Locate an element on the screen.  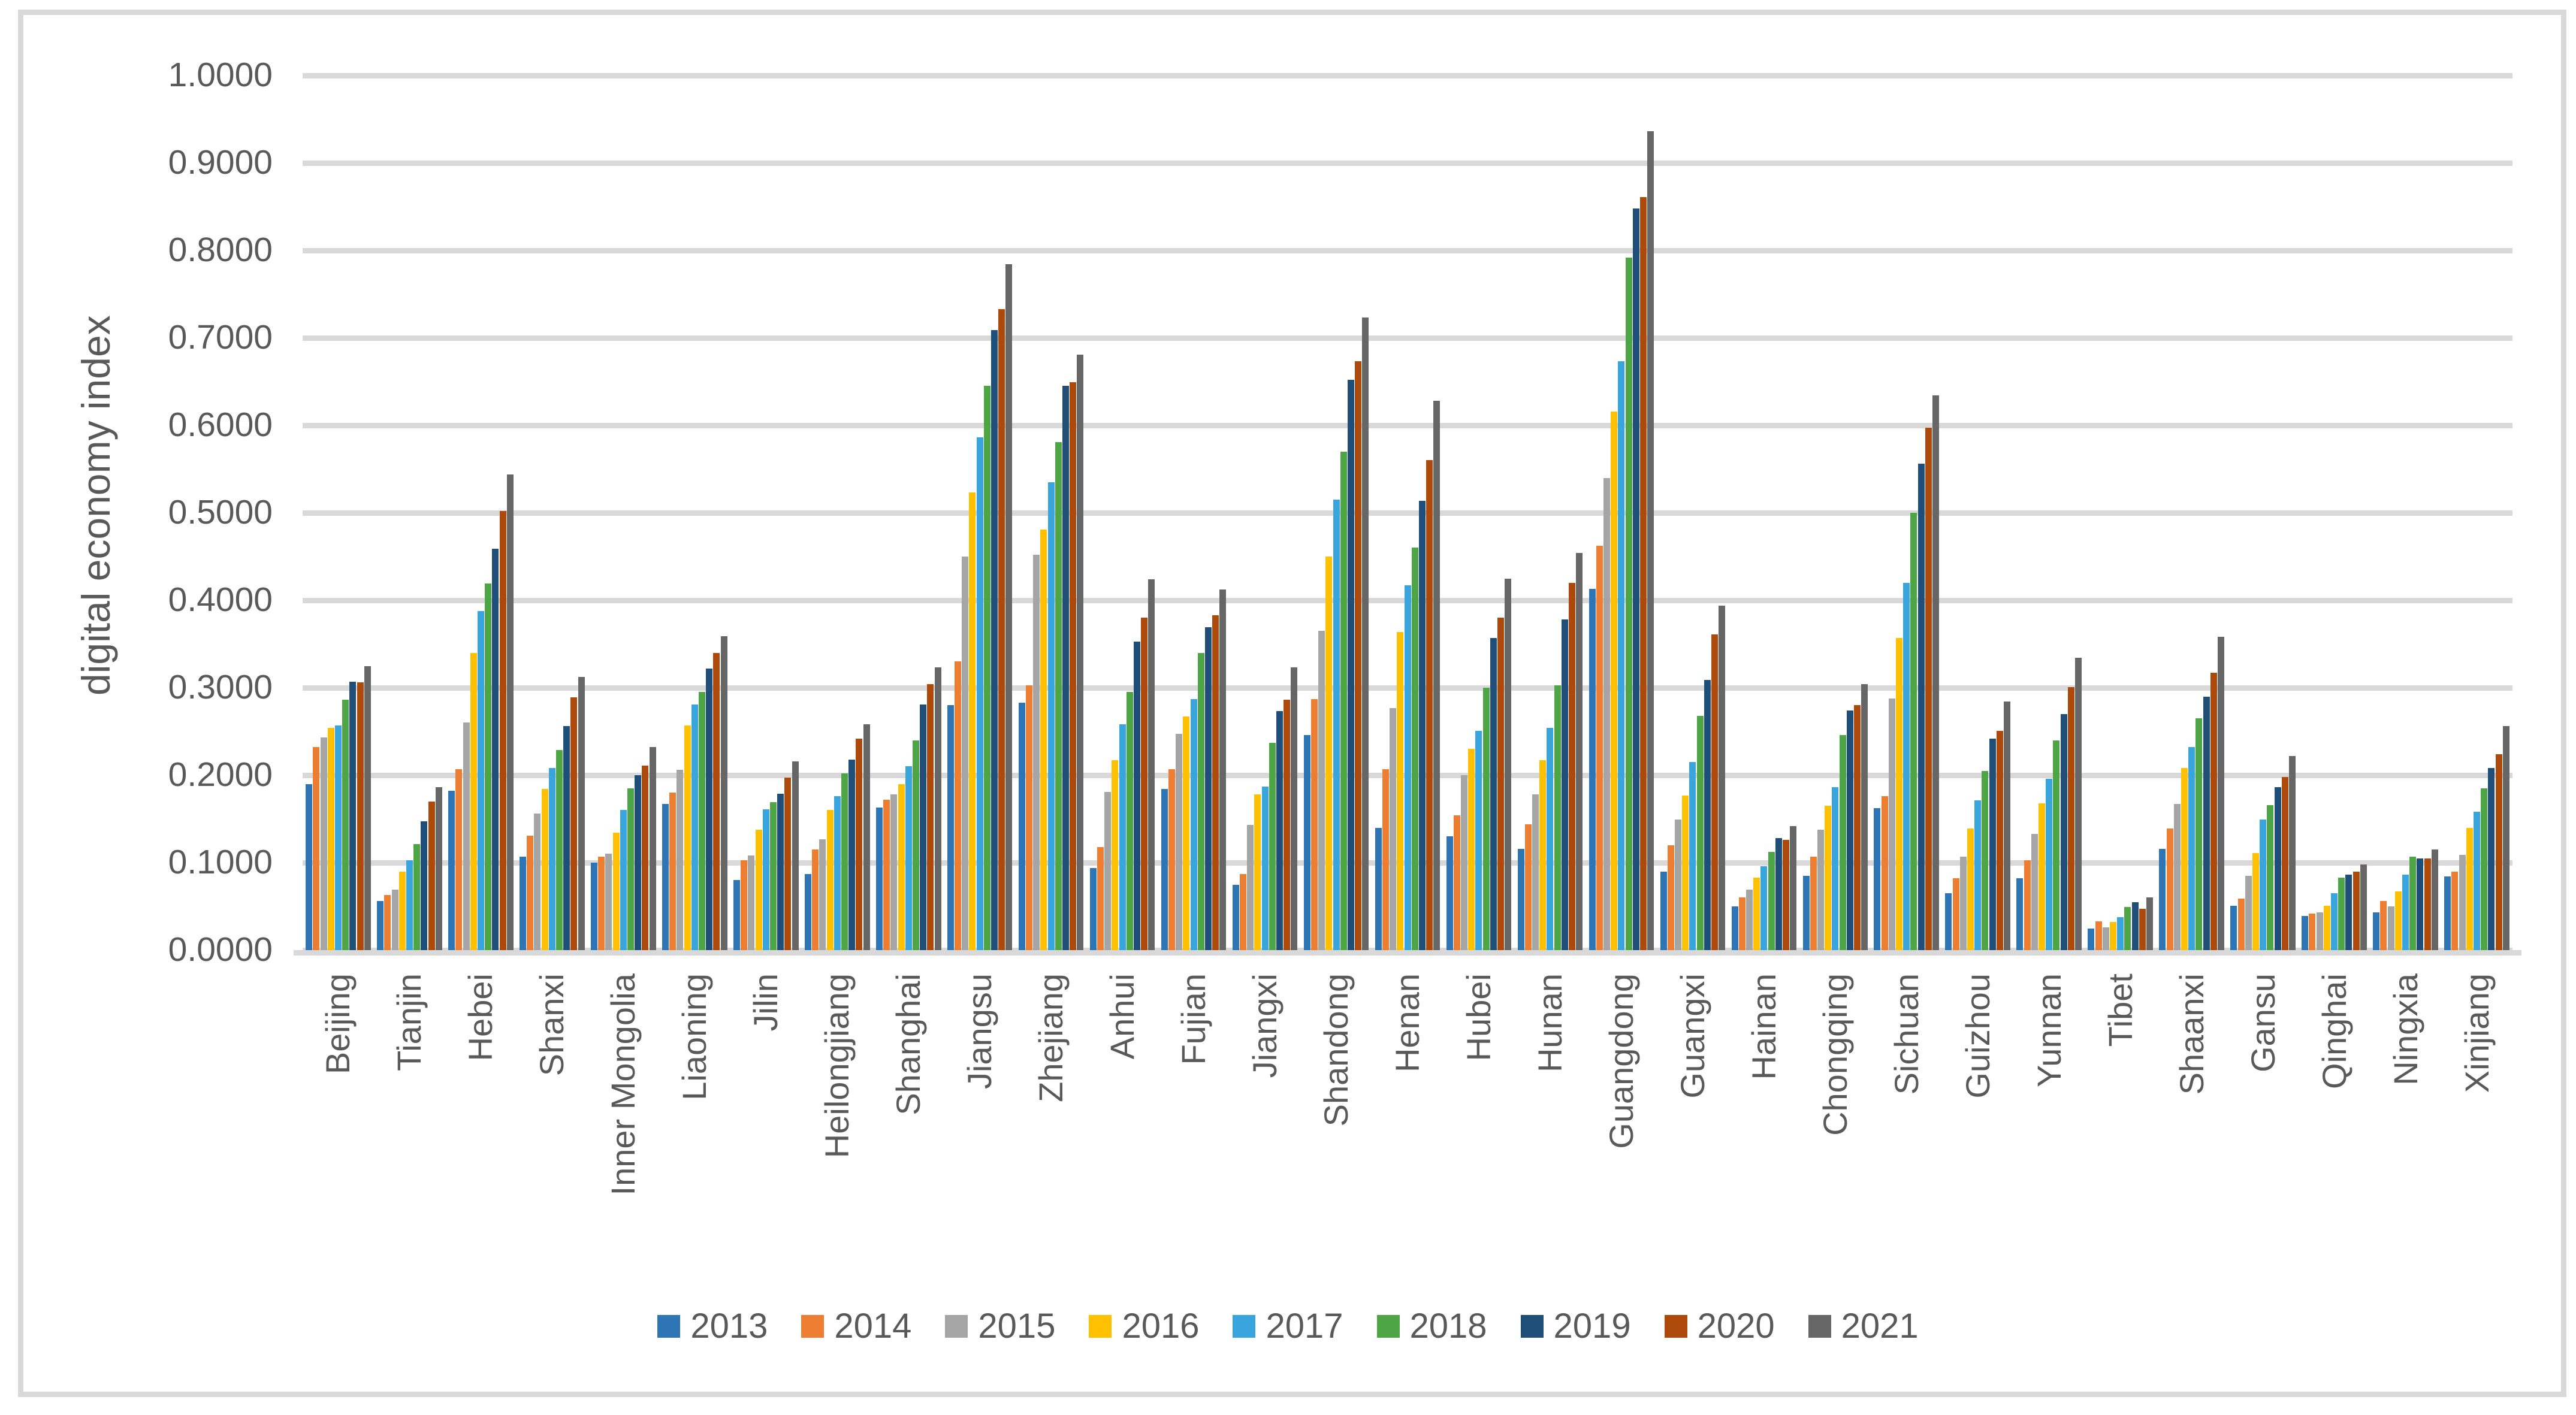
bar-Shaanxi-2013 is located at coordinates (2163, 899).